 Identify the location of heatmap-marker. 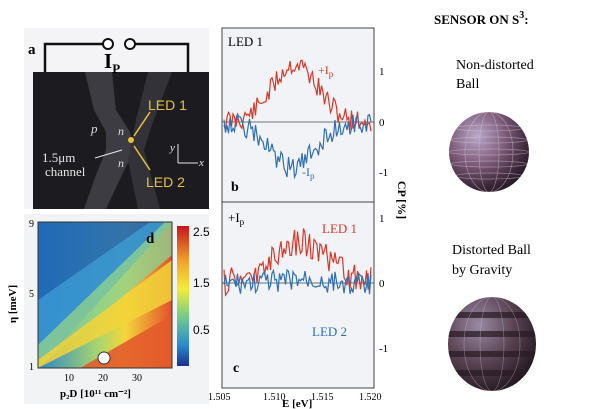
(104, 358).